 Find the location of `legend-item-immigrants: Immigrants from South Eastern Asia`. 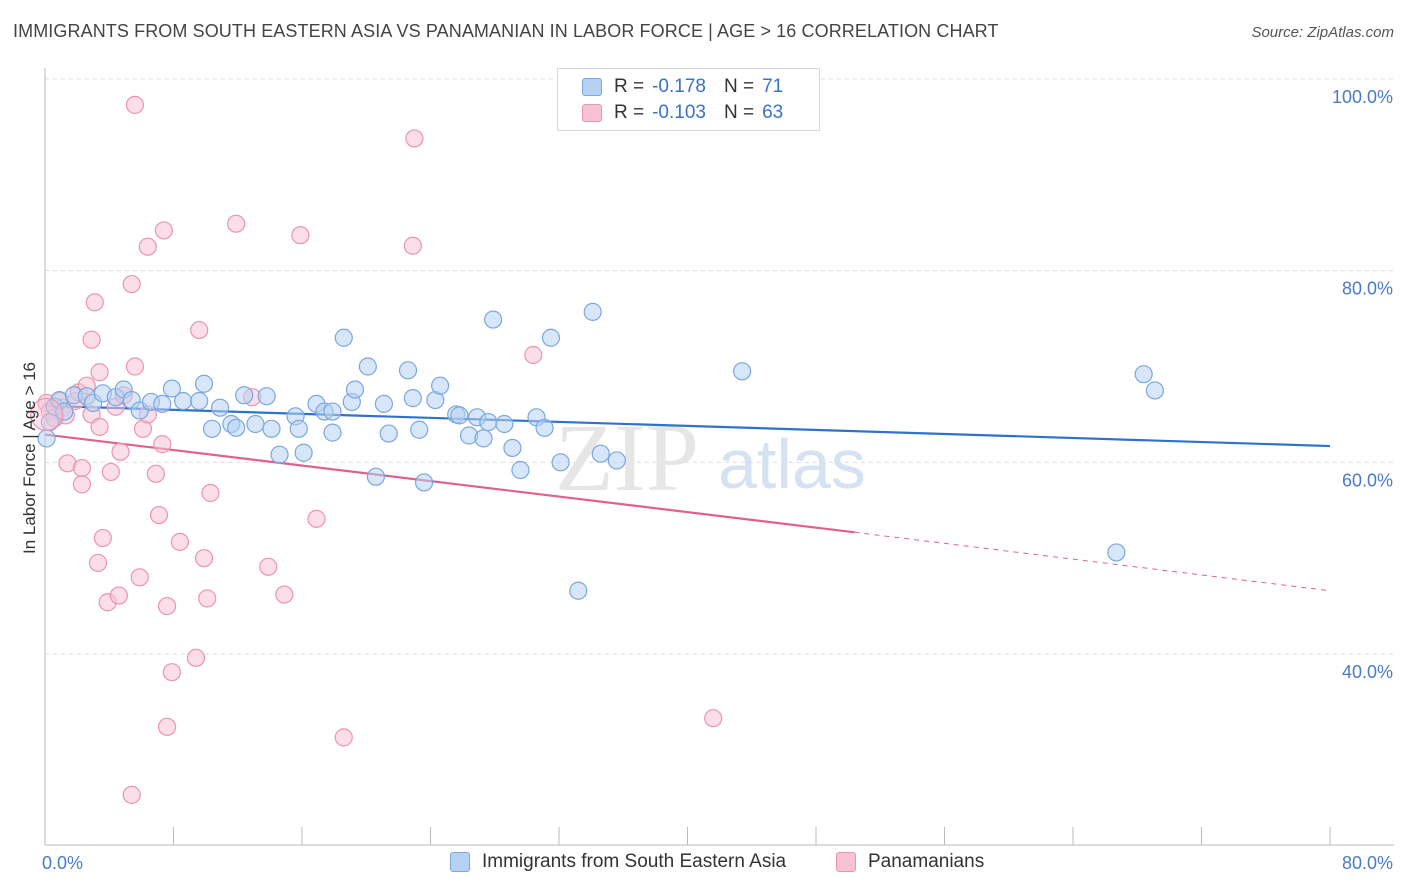

legend-item-immigrants: Immigrants from South Eastern Asia is located at coordinates (618, 862).